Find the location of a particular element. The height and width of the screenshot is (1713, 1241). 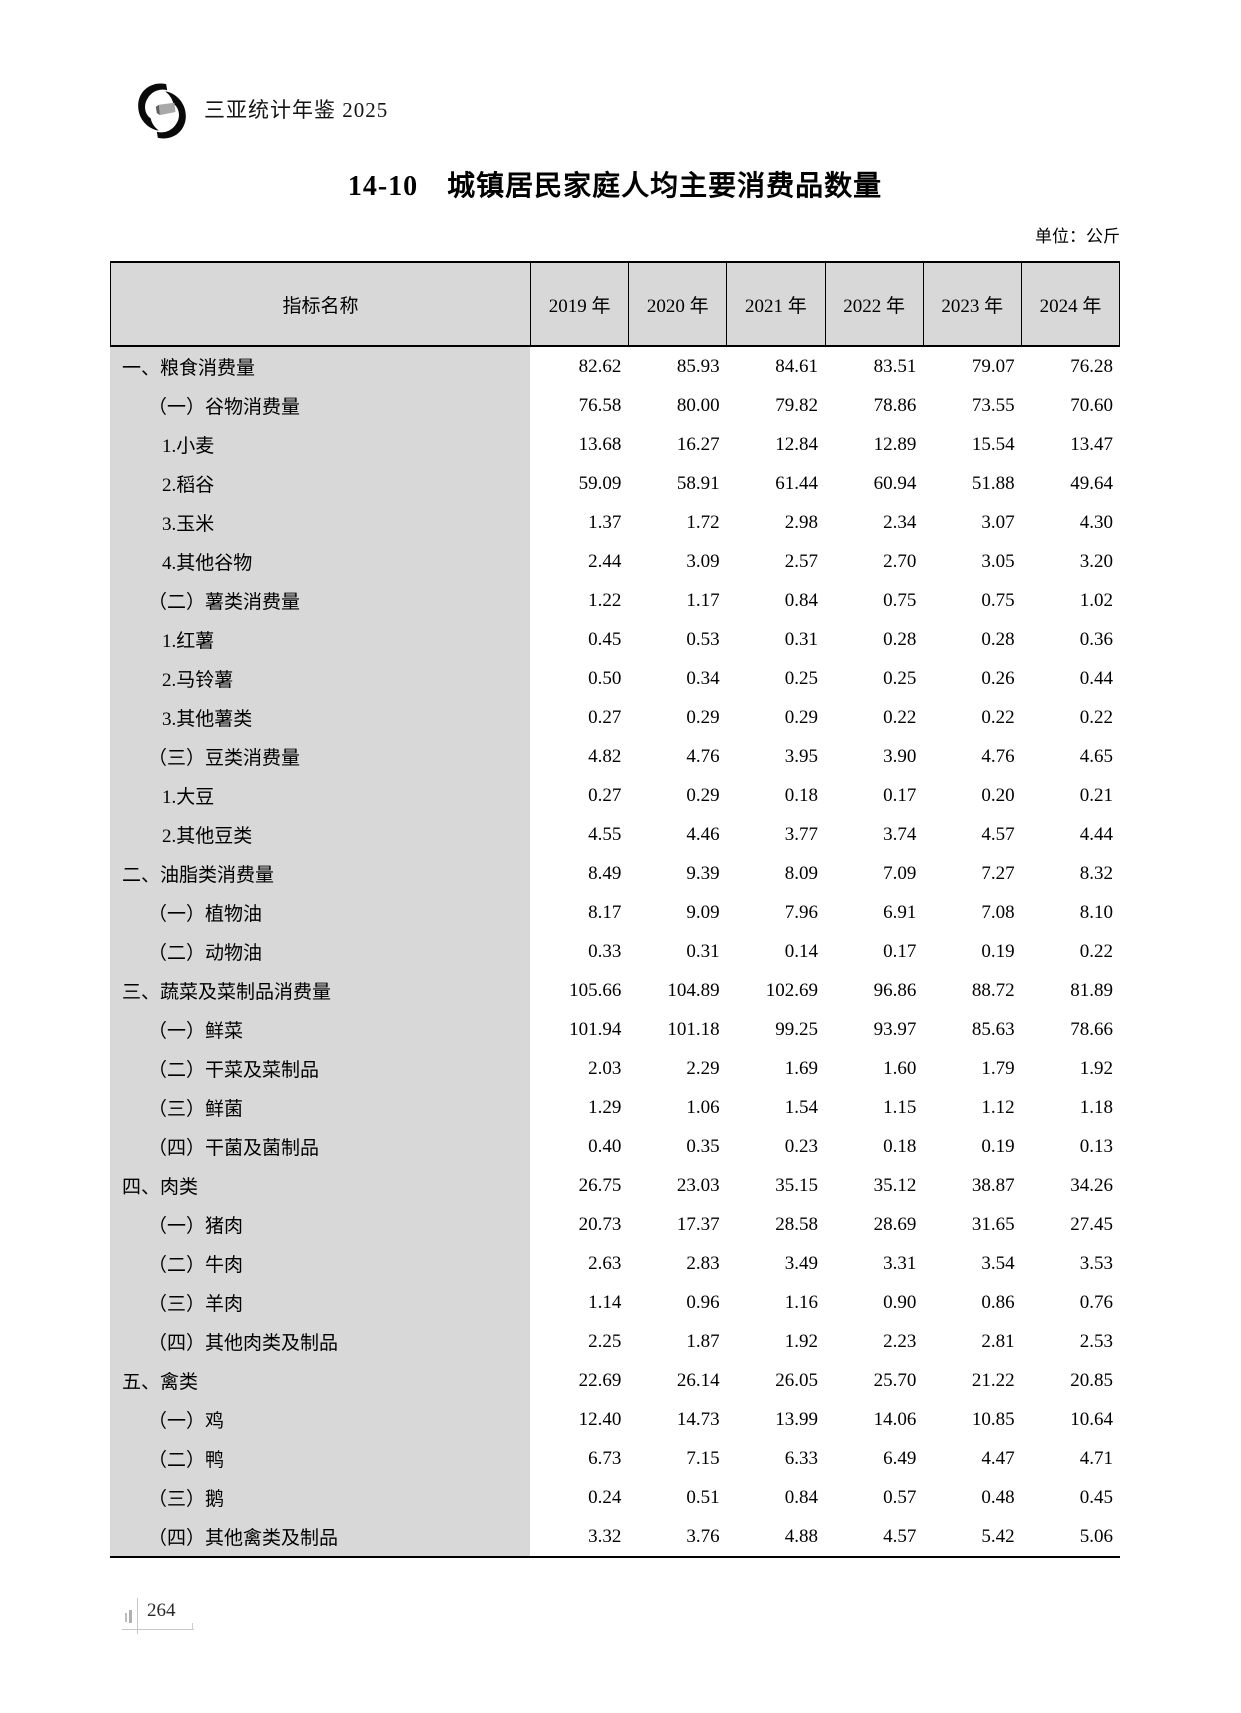

value-cell: 0.84 is located at coordinates (801, 600).